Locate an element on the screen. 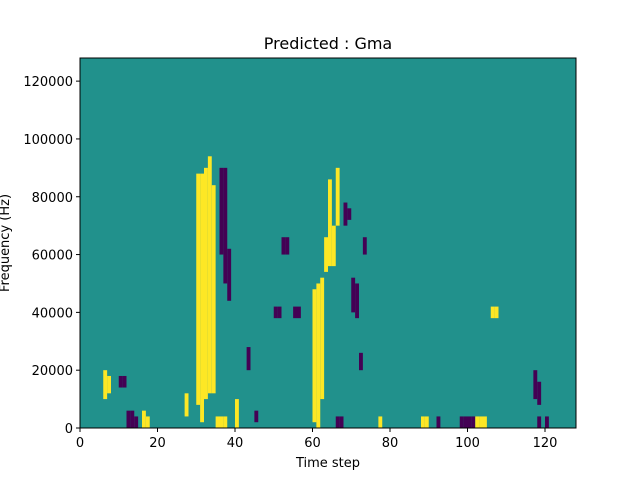 The width and height of the screenshot is (640, 480). x-tick-label: 120 is located at coordinates (545, 443).